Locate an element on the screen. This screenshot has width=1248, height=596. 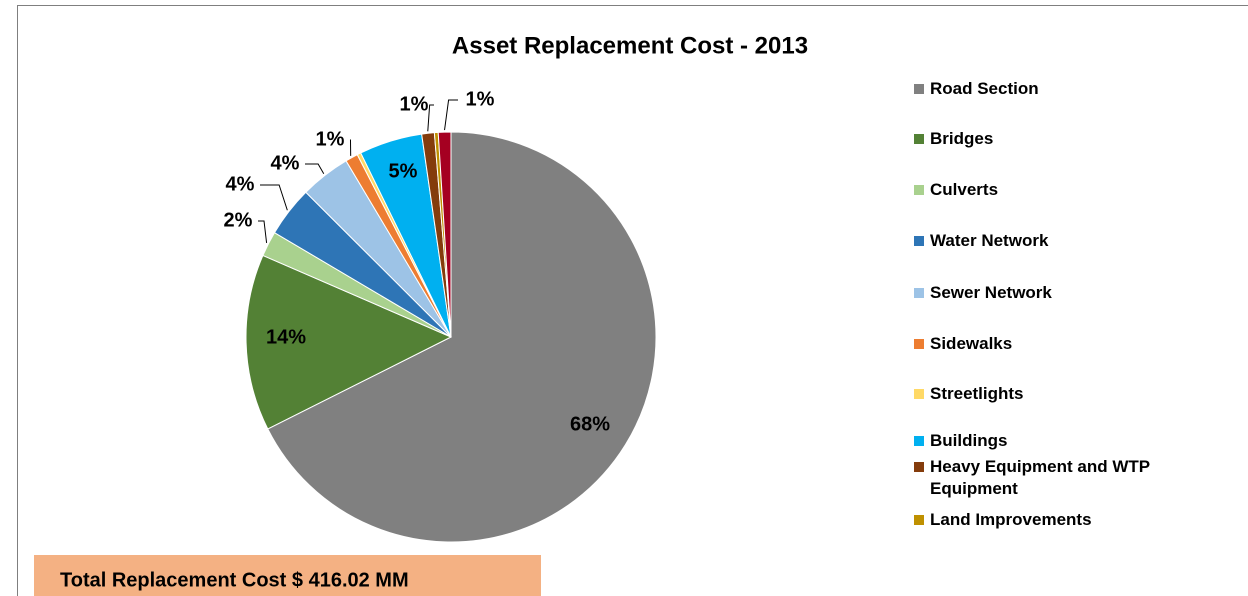
legend-label: Streetlights is located at coordinates (977, 393).